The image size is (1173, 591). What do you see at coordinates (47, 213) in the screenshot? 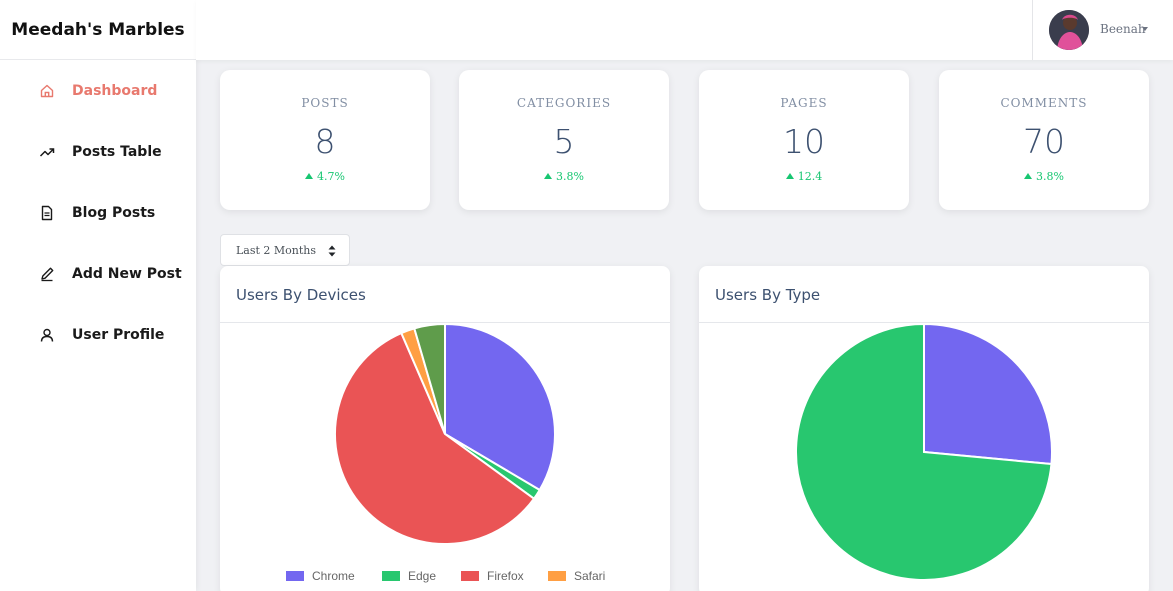
I see `document-icon` at bounding box center [47, 213].